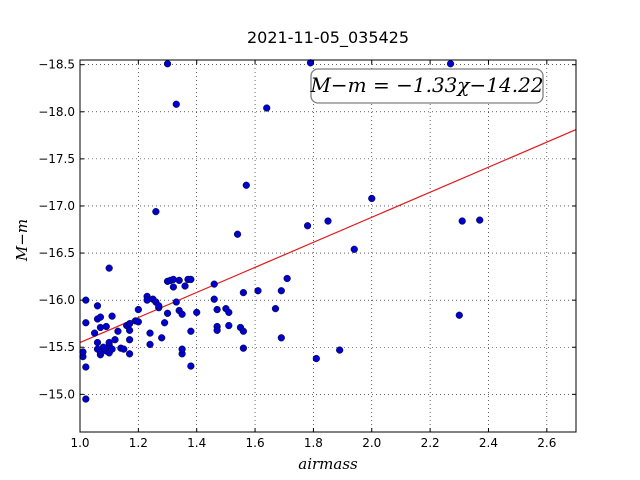 Image resolution: width=640 pixels, height=480 pixels. What do you see at coordinates (488, 443) in the screenshot?
I see `x-tick-label: 2.4` at bounding box center [488, 443].